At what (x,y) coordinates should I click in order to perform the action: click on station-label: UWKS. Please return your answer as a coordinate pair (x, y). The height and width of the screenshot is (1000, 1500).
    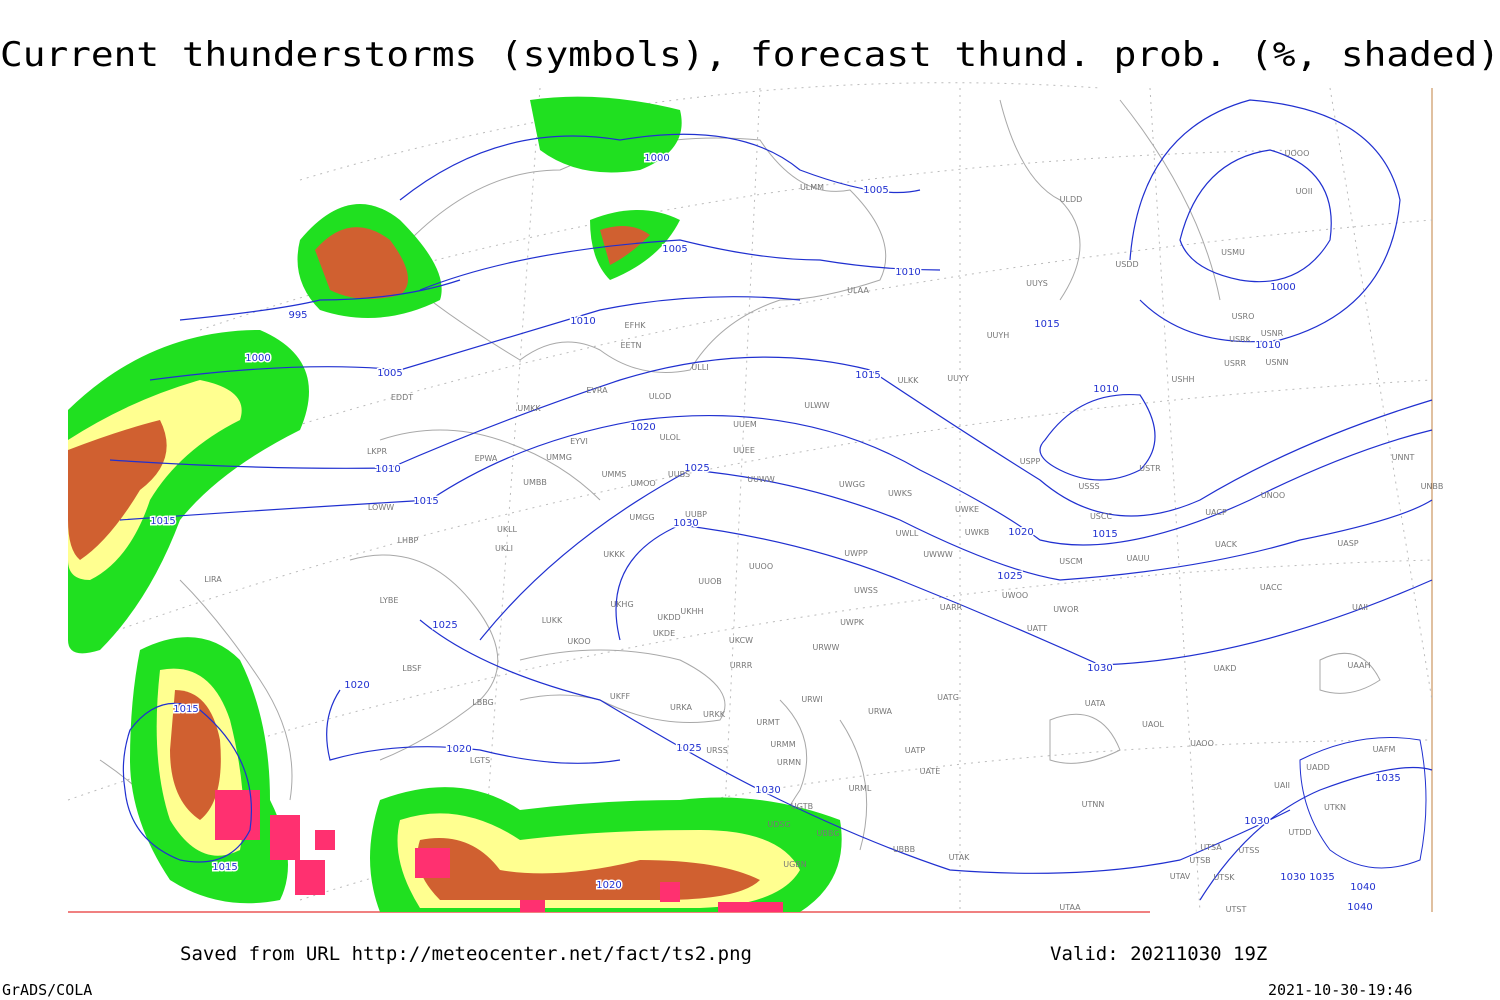
    Looking at the image, I should click on (900, 493).